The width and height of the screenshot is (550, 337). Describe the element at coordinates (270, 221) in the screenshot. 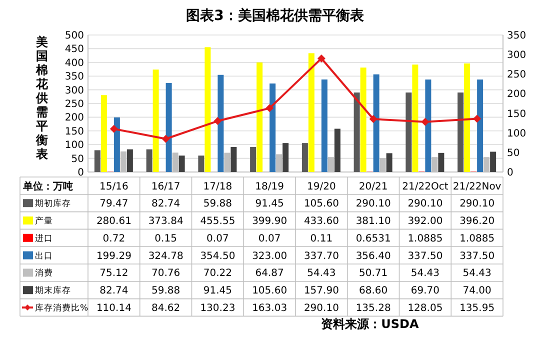

I see `data-label: 399.90` at that location.